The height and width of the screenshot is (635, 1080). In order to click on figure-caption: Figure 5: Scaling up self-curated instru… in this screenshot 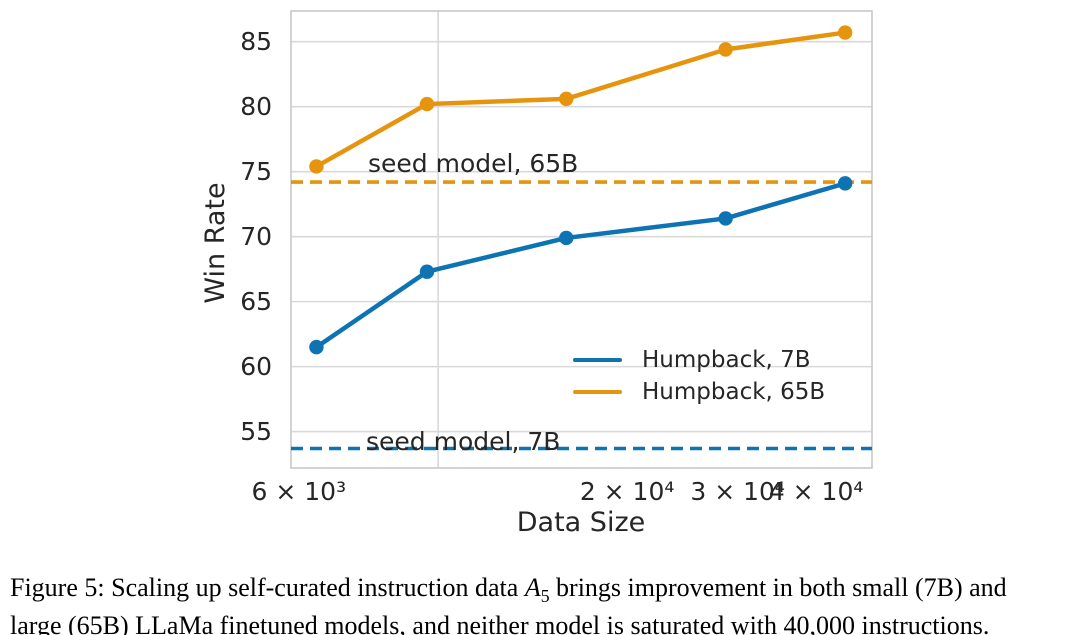, I will do `click(543, 604)`.